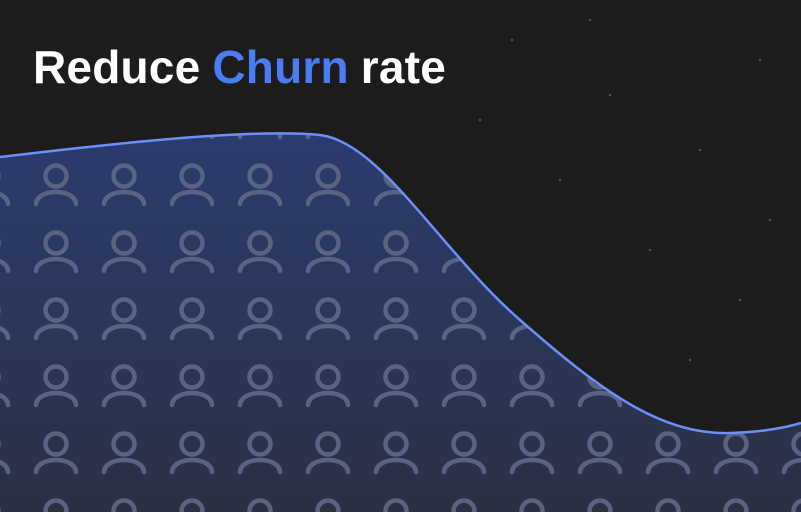 This screenshot has width=801, height=512. Describe the element at coordinates (403, 67) in the screenshot. I see `headline-text: rate` at that location.